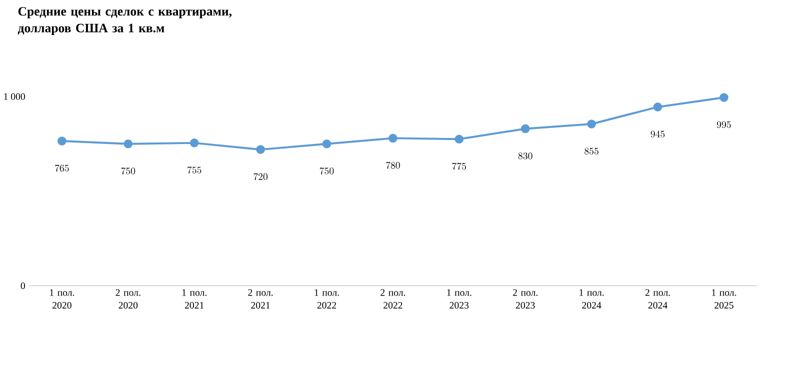 The width and height of the screenshot is (800, 386). Describe the element at coordinates (261, 176) in the screenshot. I see `data-label: 720` at that location.